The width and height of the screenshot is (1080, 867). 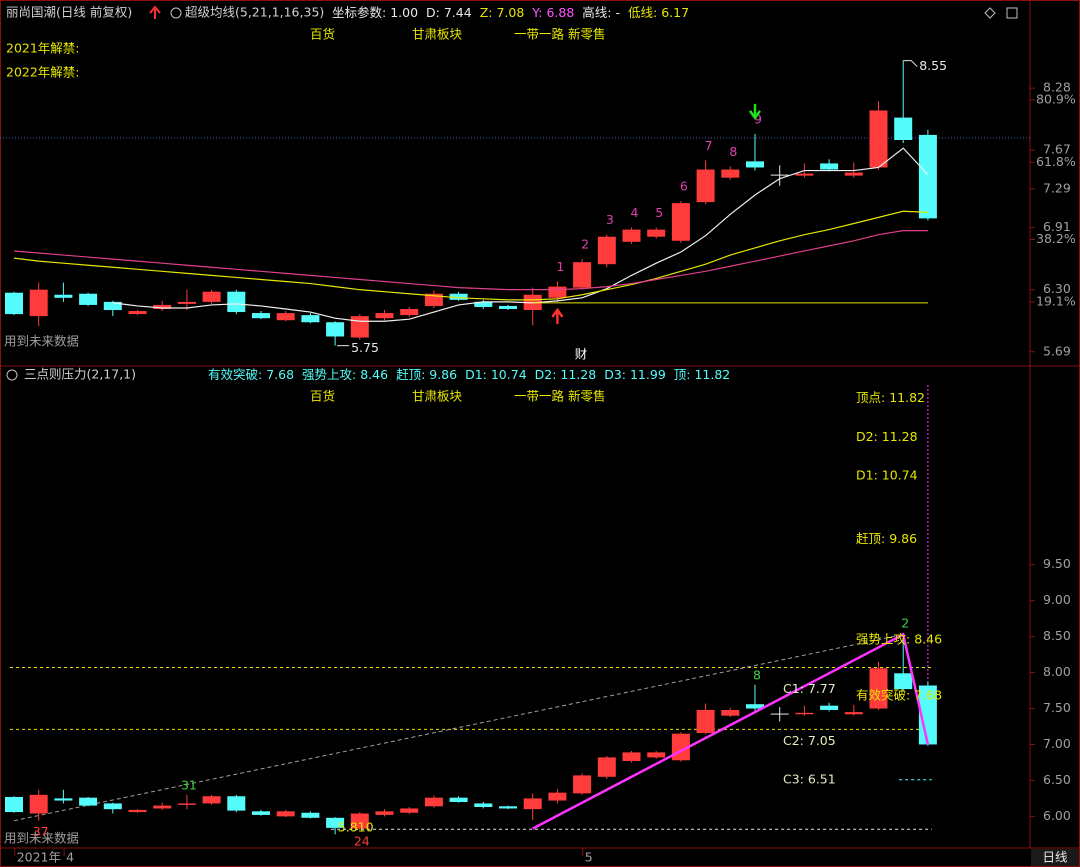 I want to click on x-tick-label: 5, so click(x=589, y=857).